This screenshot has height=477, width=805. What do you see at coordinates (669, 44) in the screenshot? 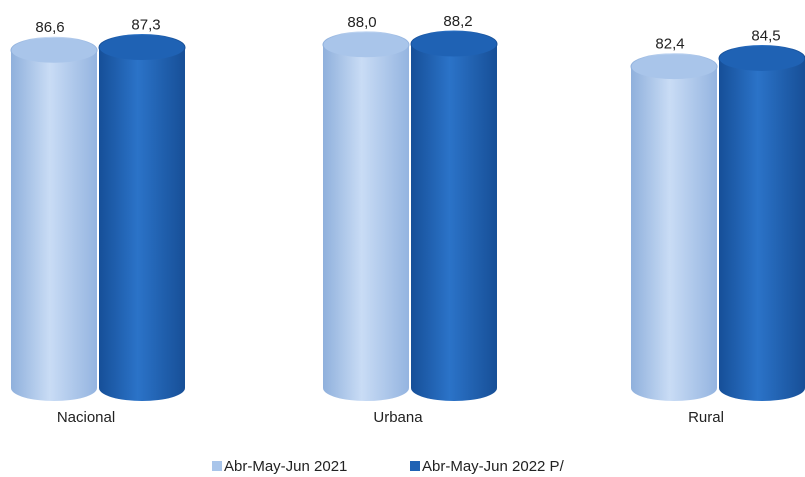
I see `value-label: 82,4` at bounding box center [669, 44].